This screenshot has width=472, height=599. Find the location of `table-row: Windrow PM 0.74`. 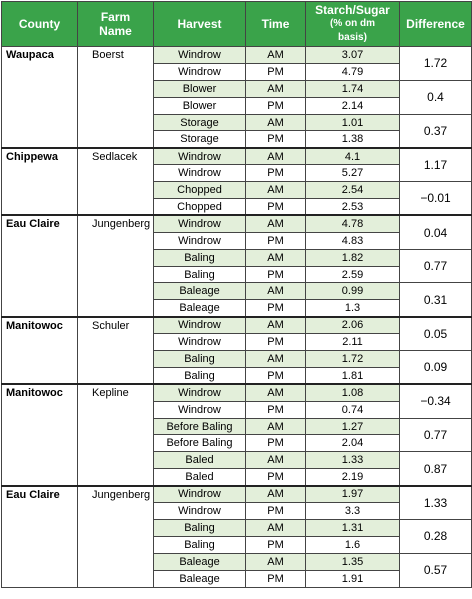

table-row: Windrow PM 0.74 is located at coordinates (237, 409).